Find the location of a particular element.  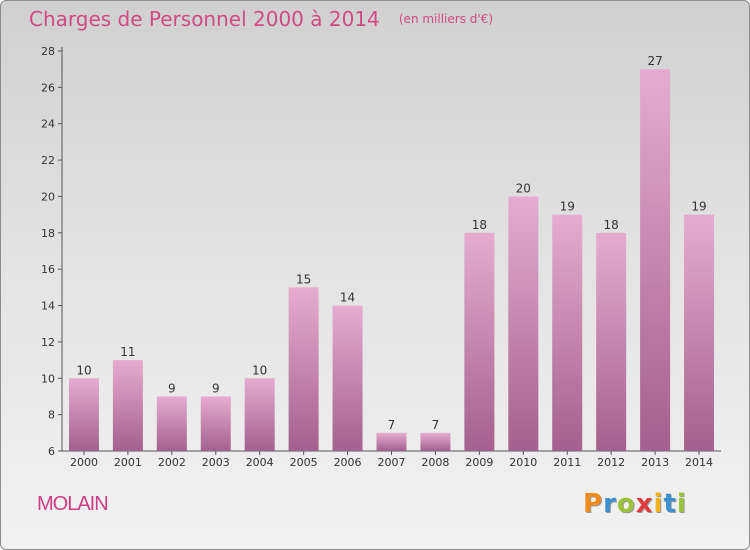

x-tick-label: 2009 is located at coordinates (479, 462).